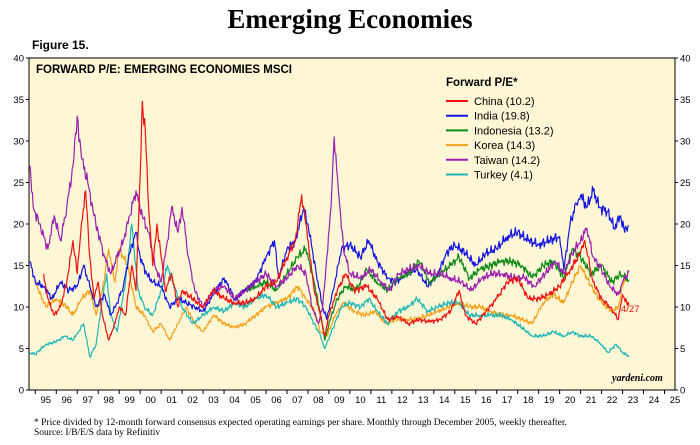 This screenshot has width=700, height=445. Describe the element at coordinates (18, 183) in the screenshot. I see `y-tick-label-left: 25` at that location.